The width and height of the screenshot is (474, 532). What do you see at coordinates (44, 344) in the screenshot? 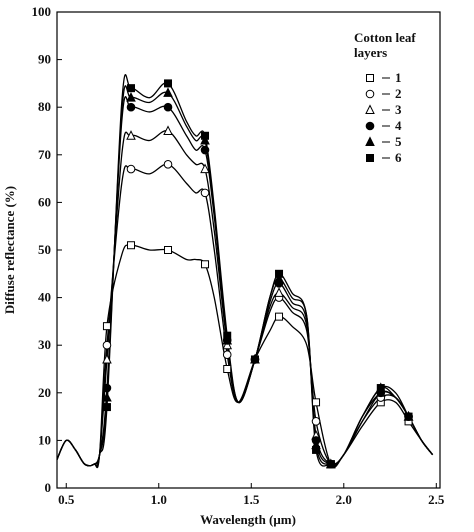
I see `y-tick-label: 30` at bounding box center [44, 344].